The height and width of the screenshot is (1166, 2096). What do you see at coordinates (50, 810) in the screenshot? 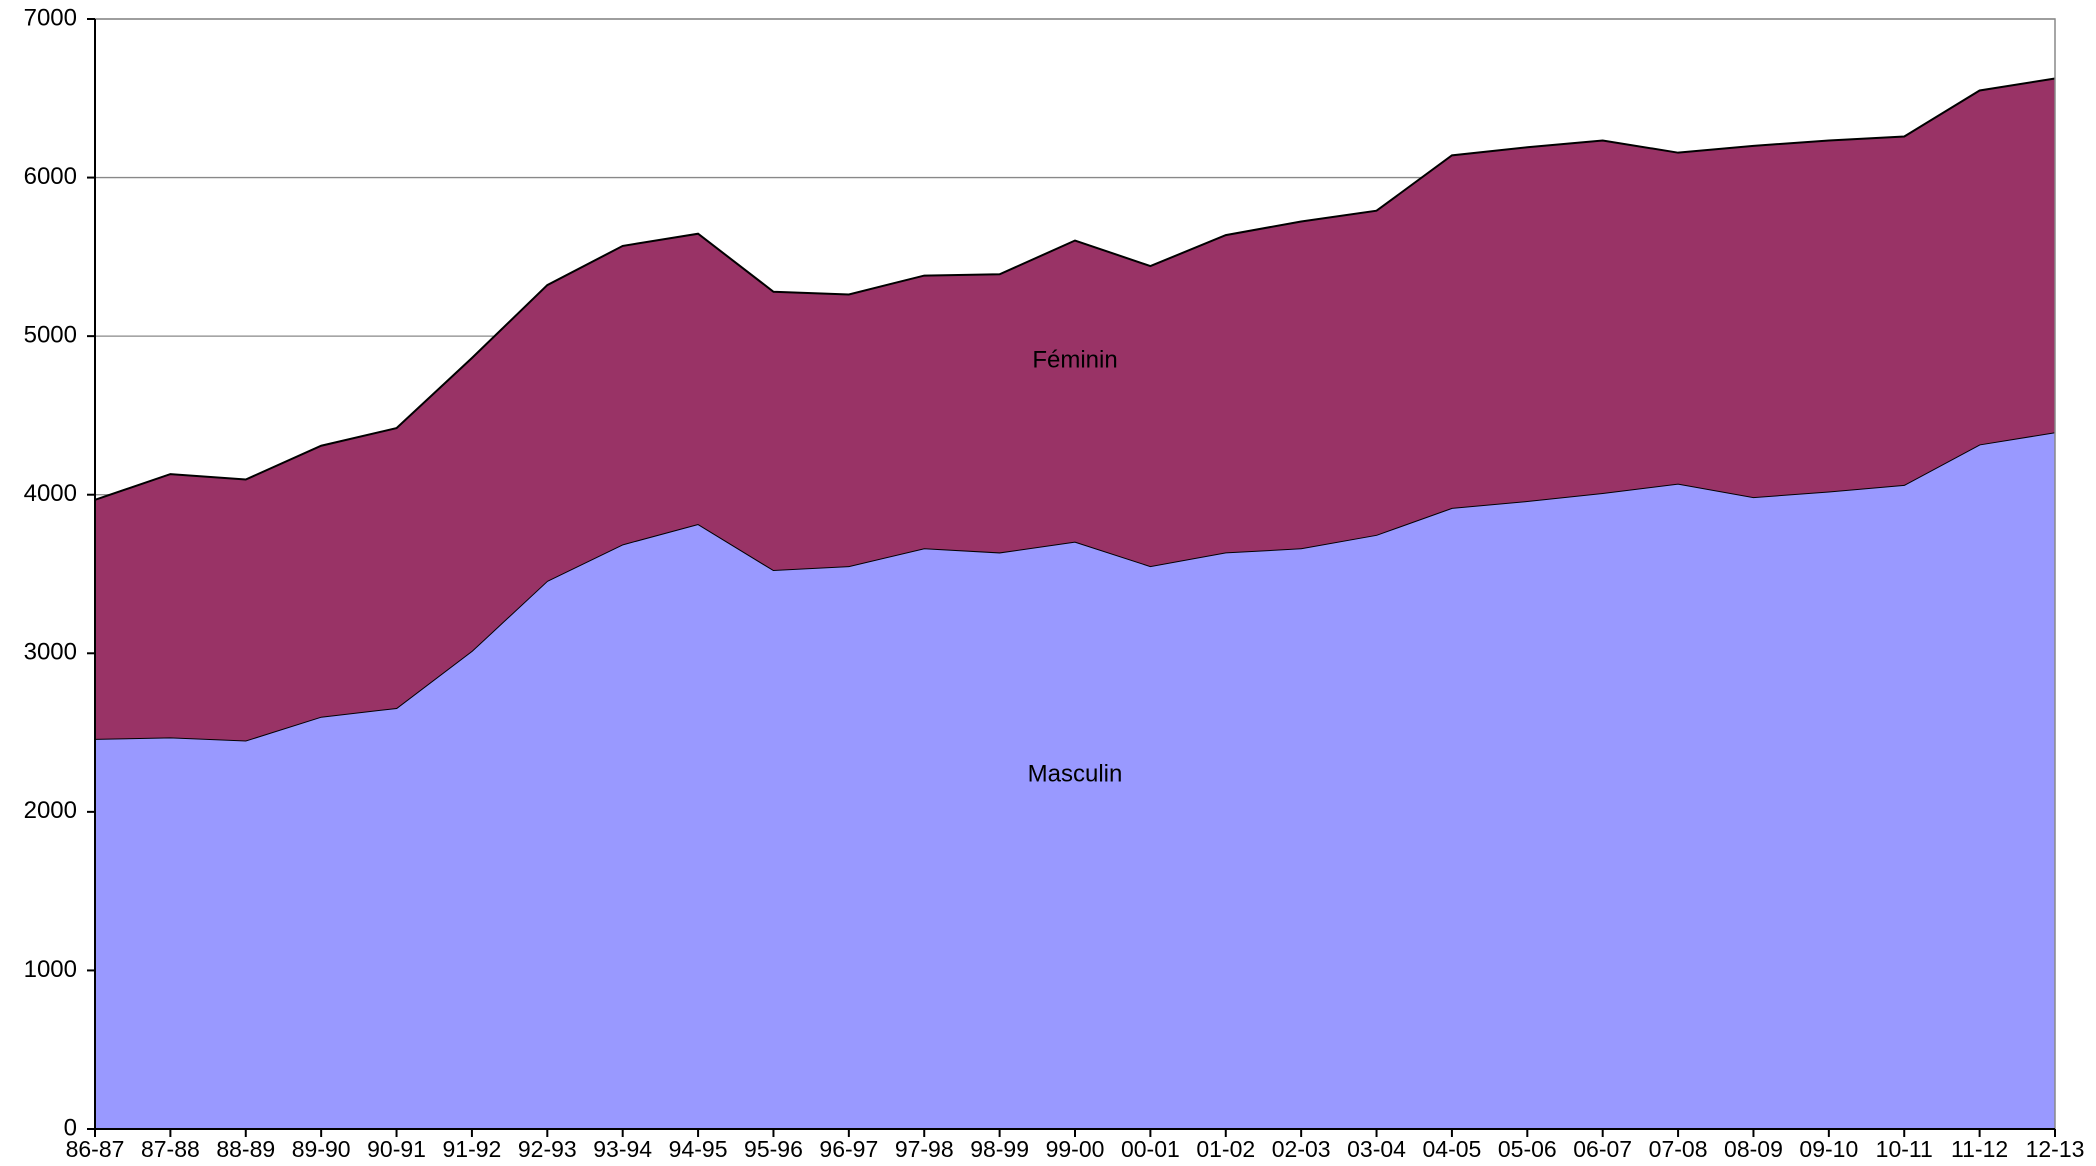
I see `y-tick-label: 2000` at bounding box center [50, 810].